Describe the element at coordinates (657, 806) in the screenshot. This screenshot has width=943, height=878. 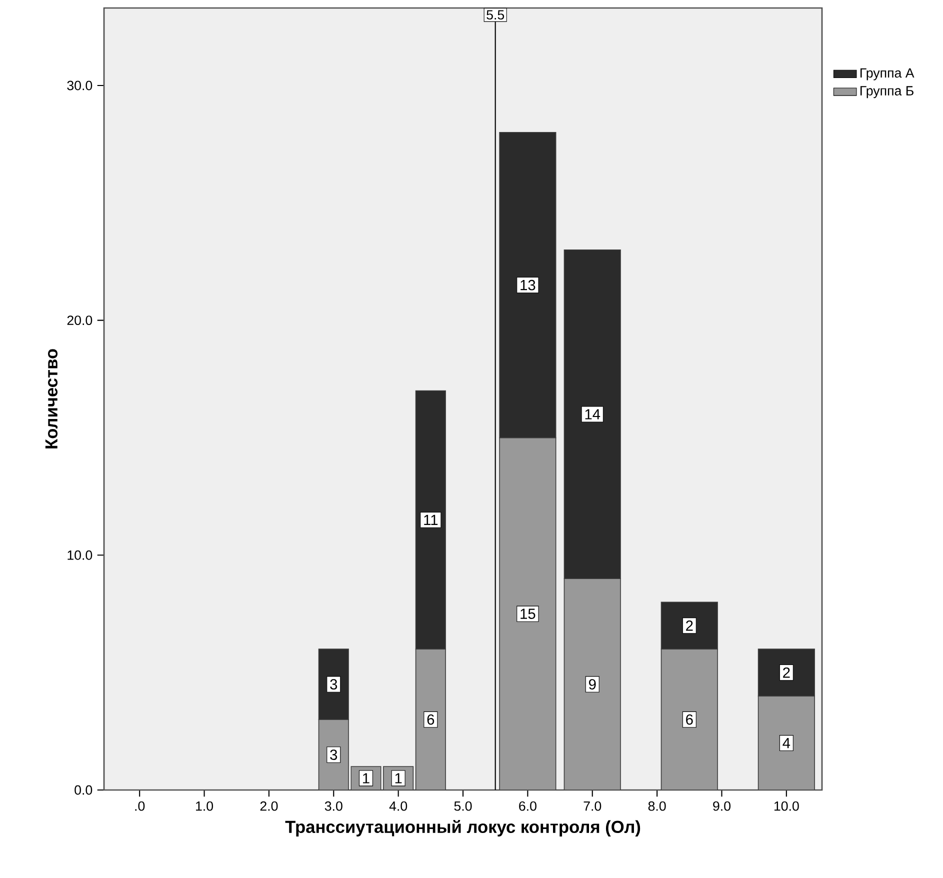
I see `x-tick-label: 8.0` at that location.